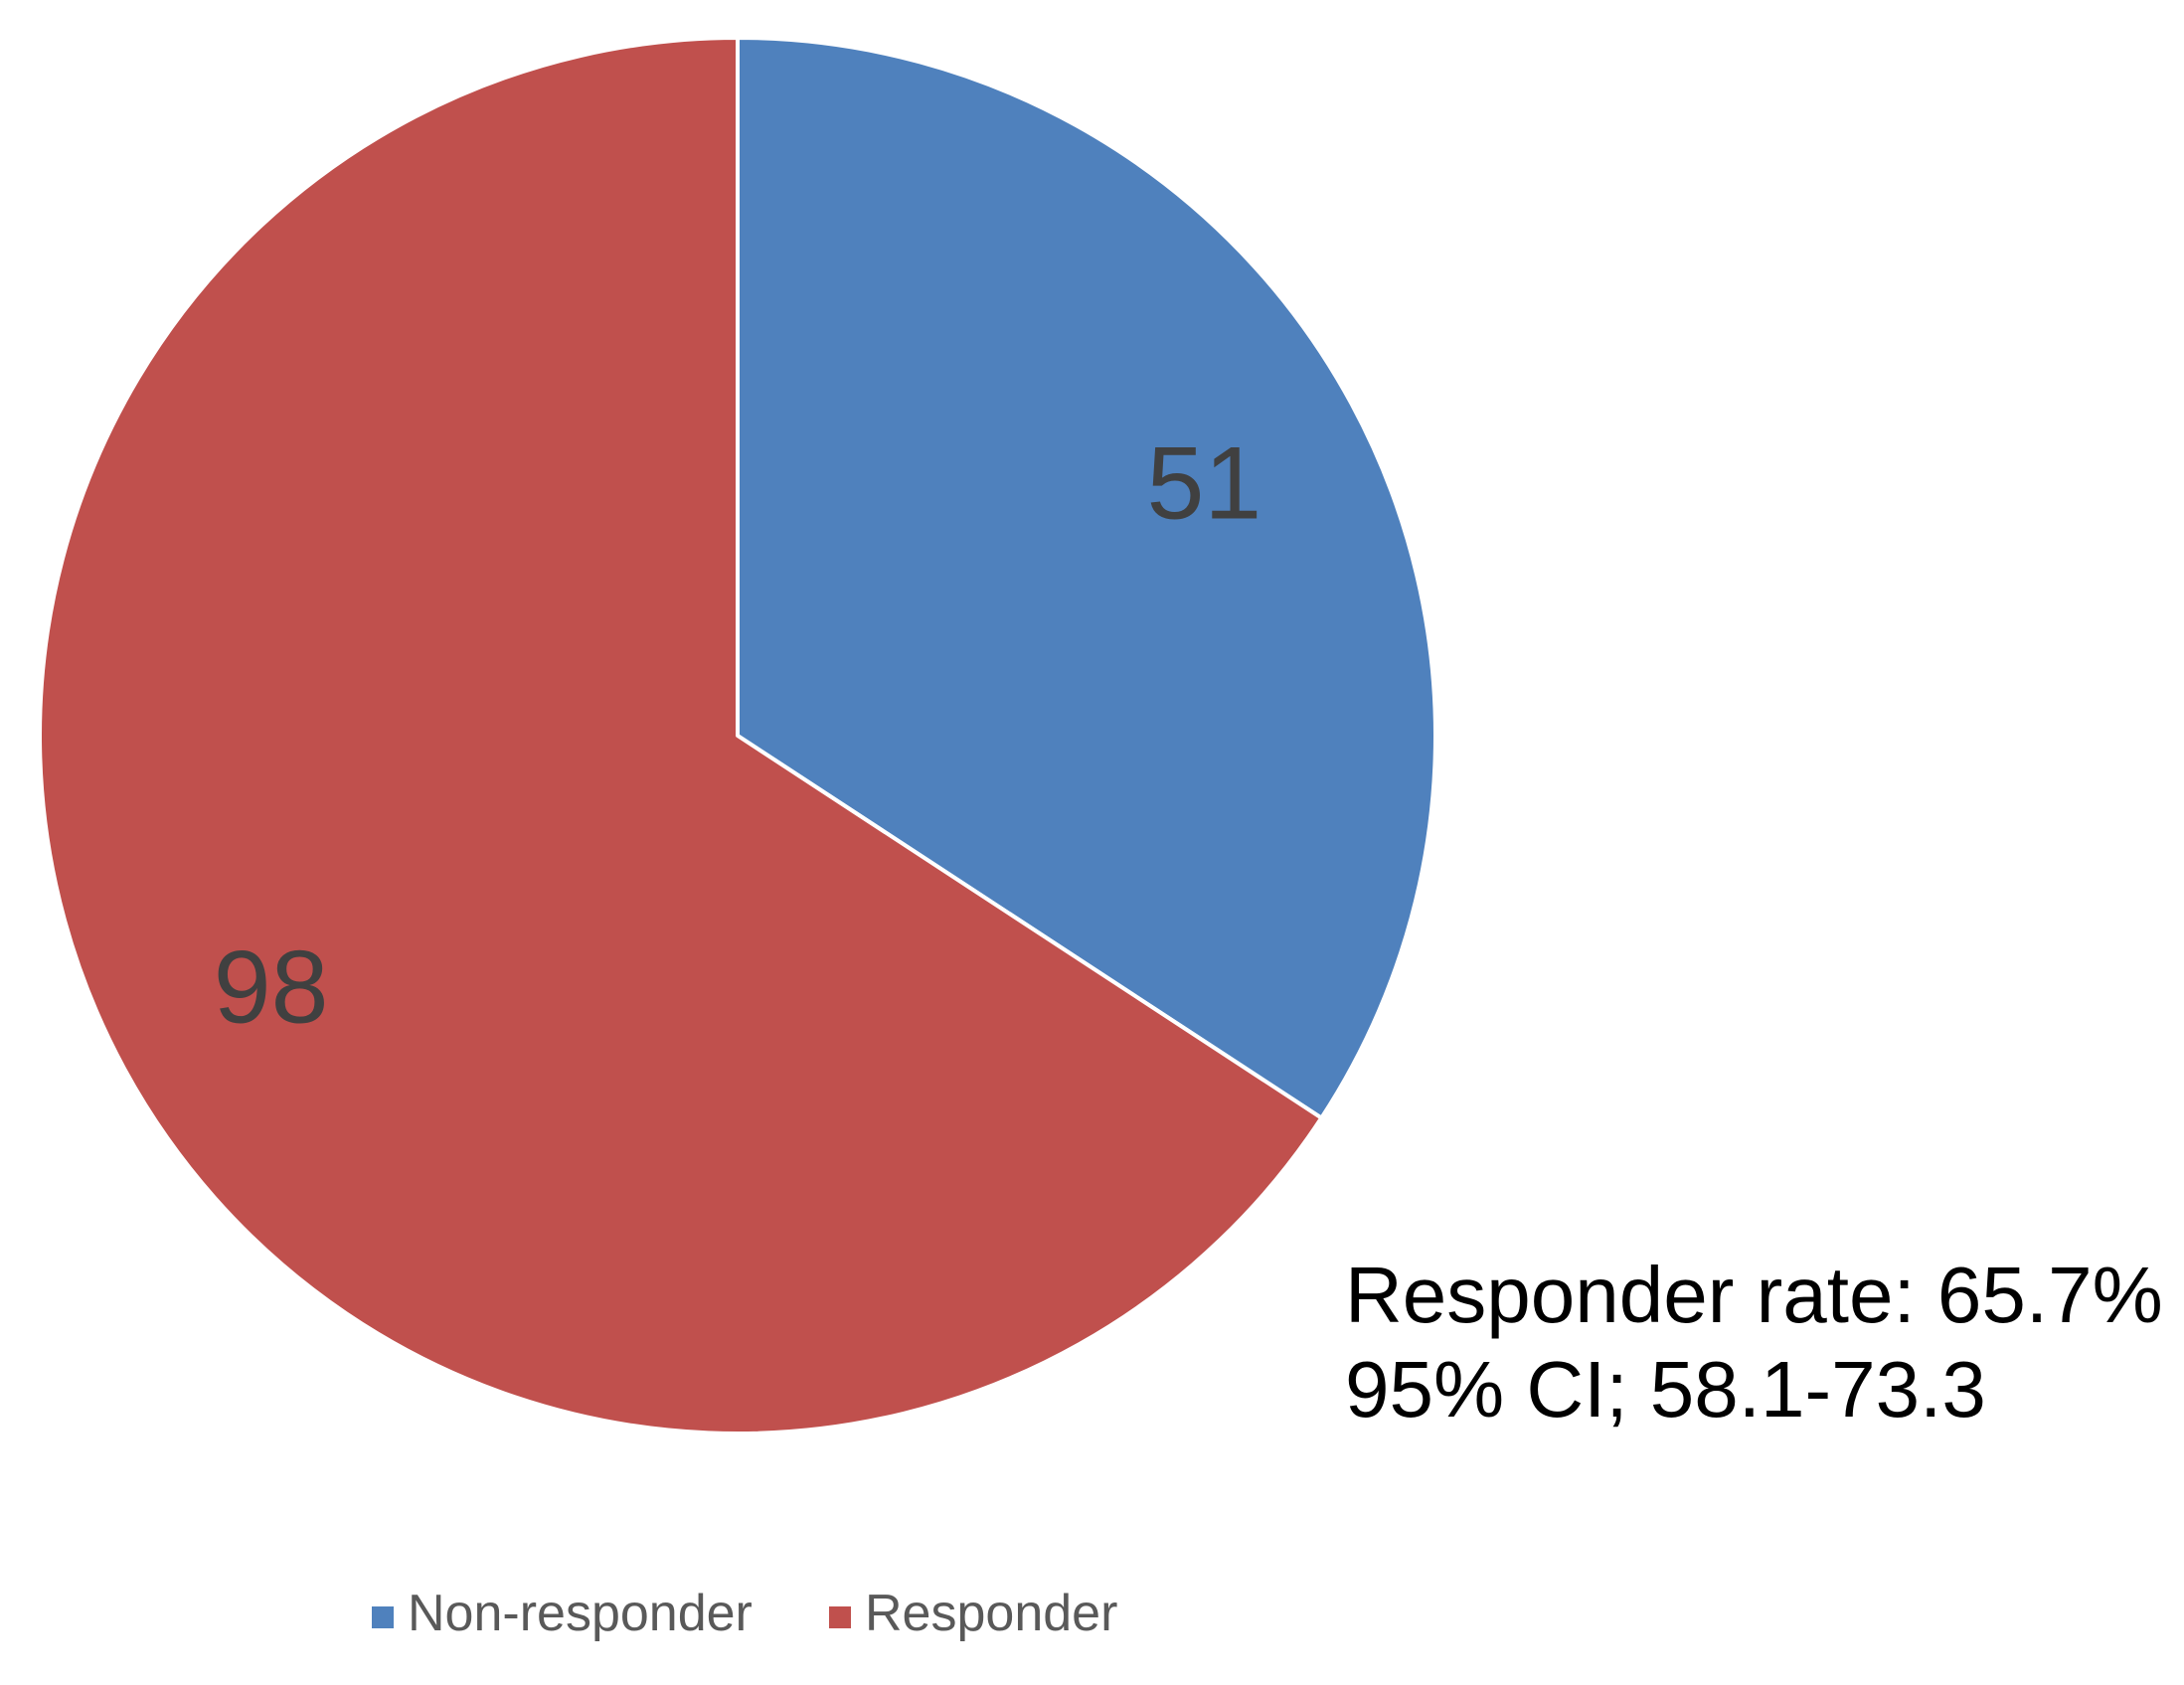 The image size is (2184, 1685). Describe the element at coordinates (383, 1617) in the screenshot. I see `legend-swatch-non-responder` at that location.